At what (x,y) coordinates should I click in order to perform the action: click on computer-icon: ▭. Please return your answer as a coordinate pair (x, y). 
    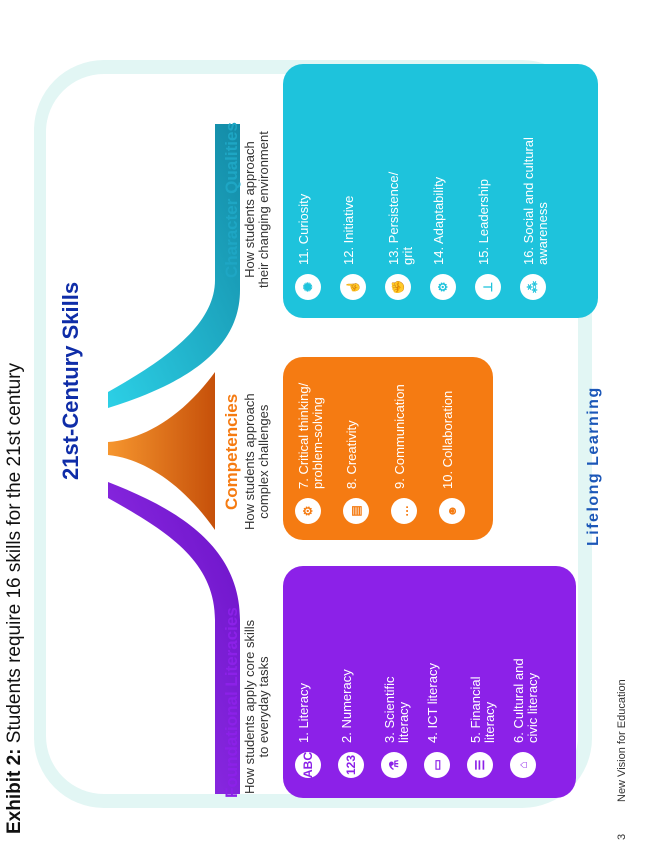
    Looking at the image, I should click on (437, 765).